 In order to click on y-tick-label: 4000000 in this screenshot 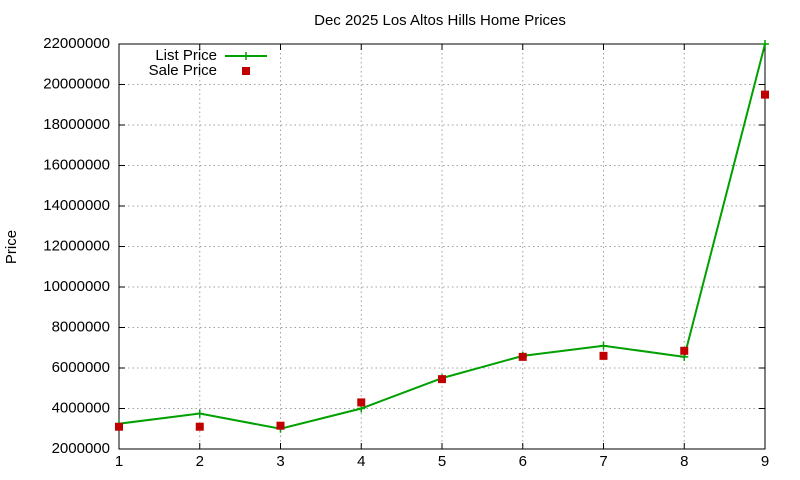, I will do `click(81, 407)`.